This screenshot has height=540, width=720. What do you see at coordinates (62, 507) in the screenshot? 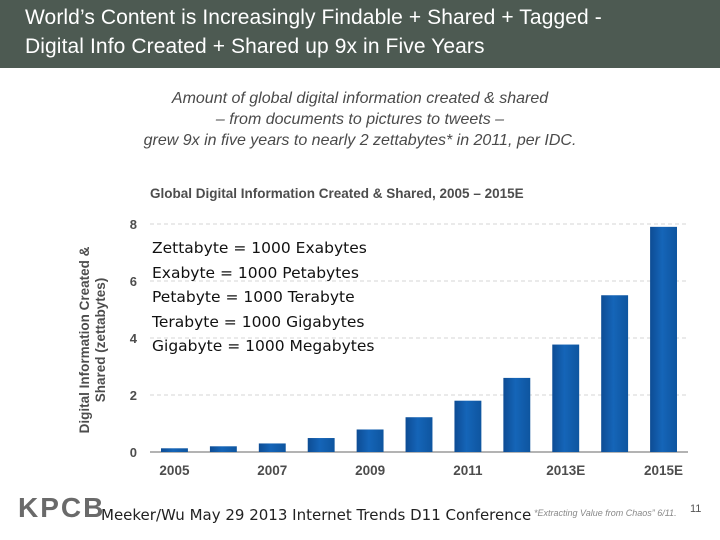
I see `kpcb-logo: KPCB` at bounding box center [62, 507].